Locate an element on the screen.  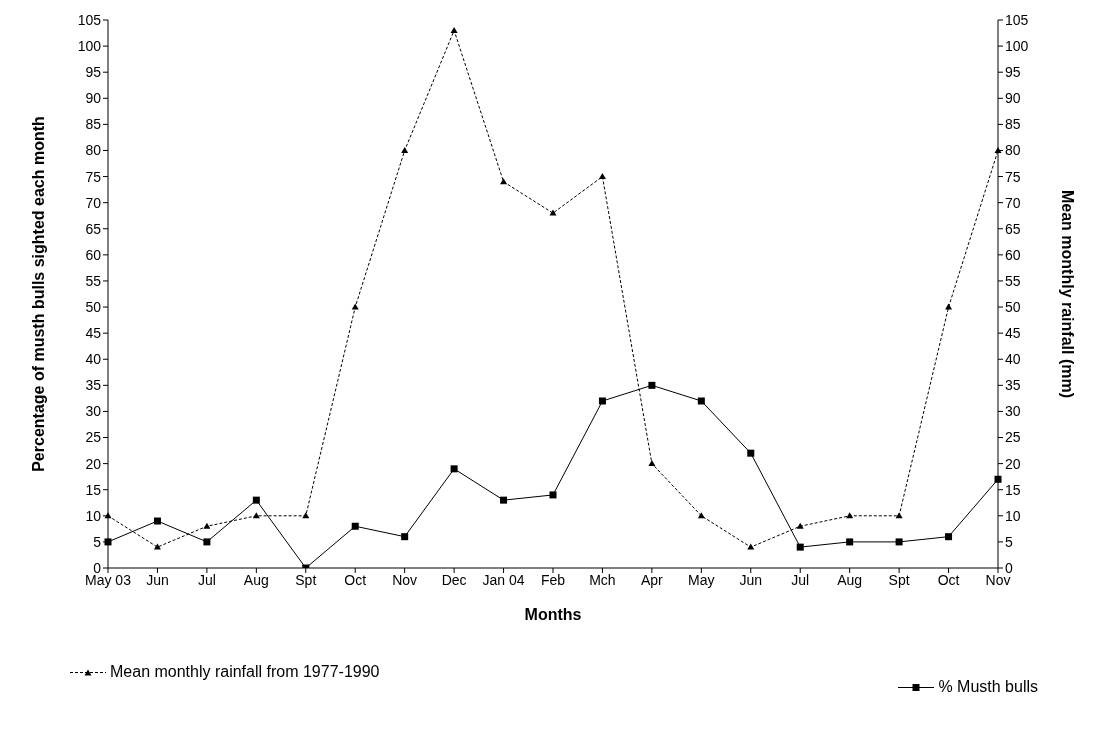
y-tick-label: 25 is located at coordinates (93, 437).